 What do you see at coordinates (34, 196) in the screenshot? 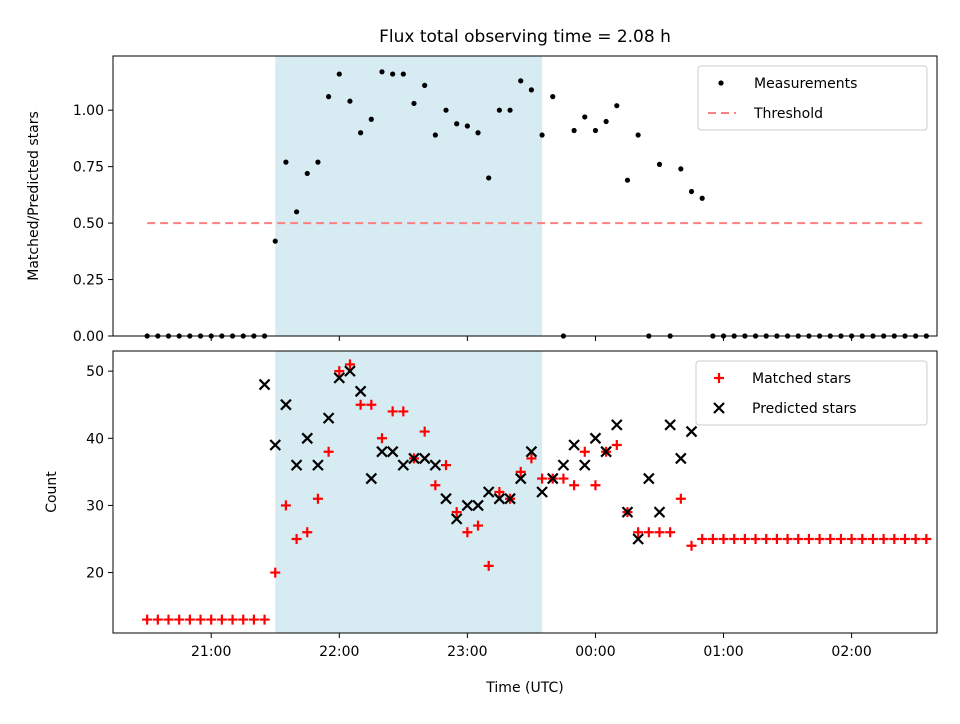
I see `top-panel-y-axis-label: Matched/Predicted stars` at bounding box center [34, 196].